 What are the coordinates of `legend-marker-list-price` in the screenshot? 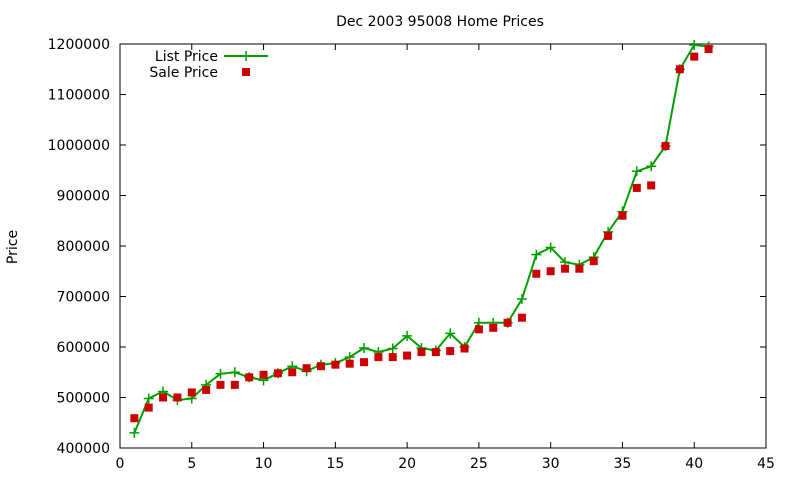 It's located at (246, 56).